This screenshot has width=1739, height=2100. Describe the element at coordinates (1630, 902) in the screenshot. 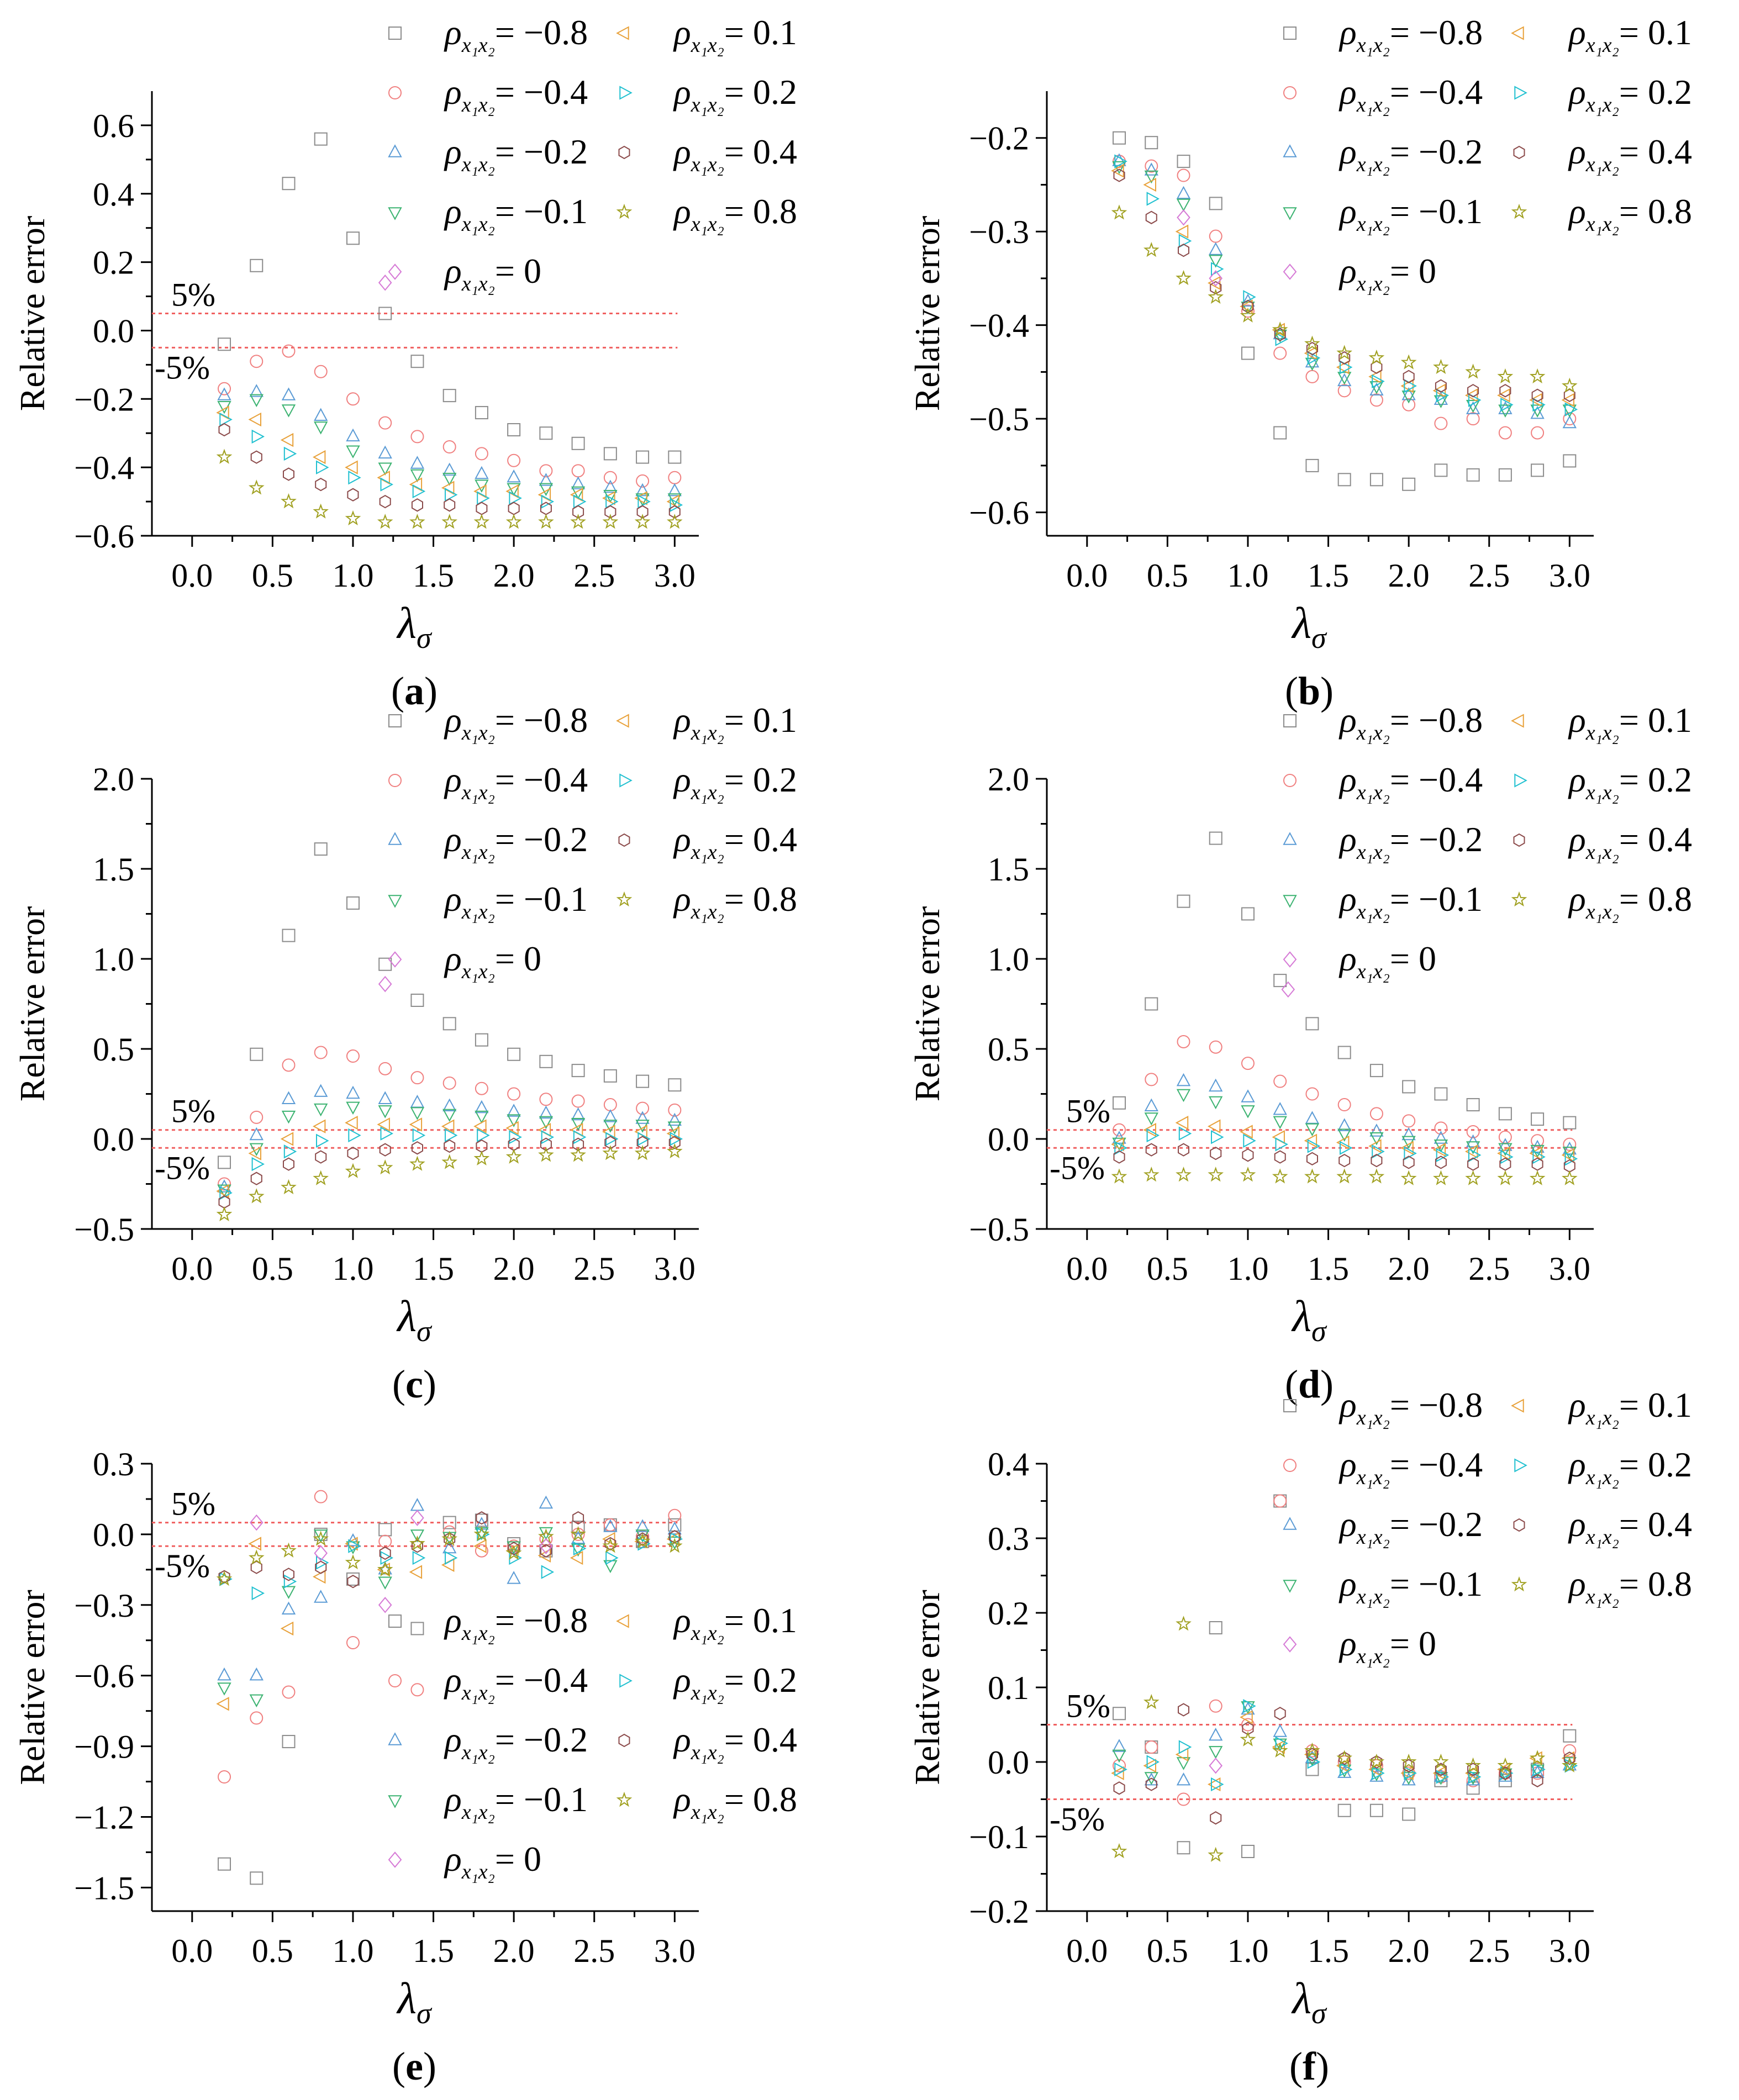

I see `legend-label: ρx₁x₂= 0.8` at that location.